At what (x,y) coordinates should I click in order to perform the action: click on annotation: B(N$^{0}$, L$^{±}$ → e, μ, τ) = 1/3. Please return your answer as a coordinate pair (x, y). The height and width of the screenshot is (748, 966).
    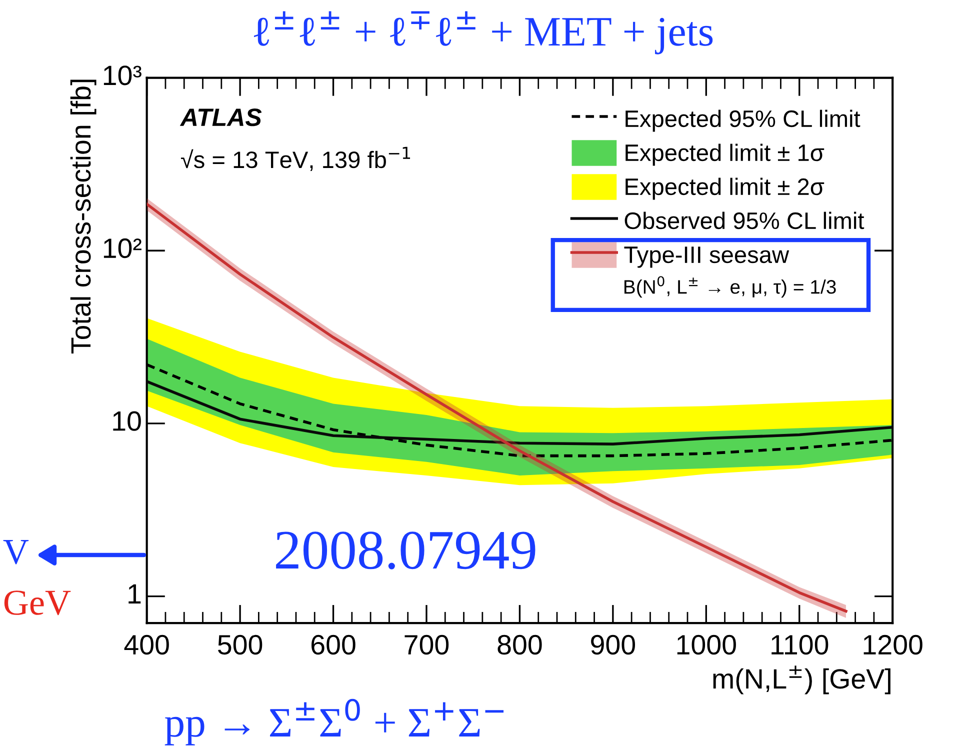
    Looking at the image, I should click on (730, 287).